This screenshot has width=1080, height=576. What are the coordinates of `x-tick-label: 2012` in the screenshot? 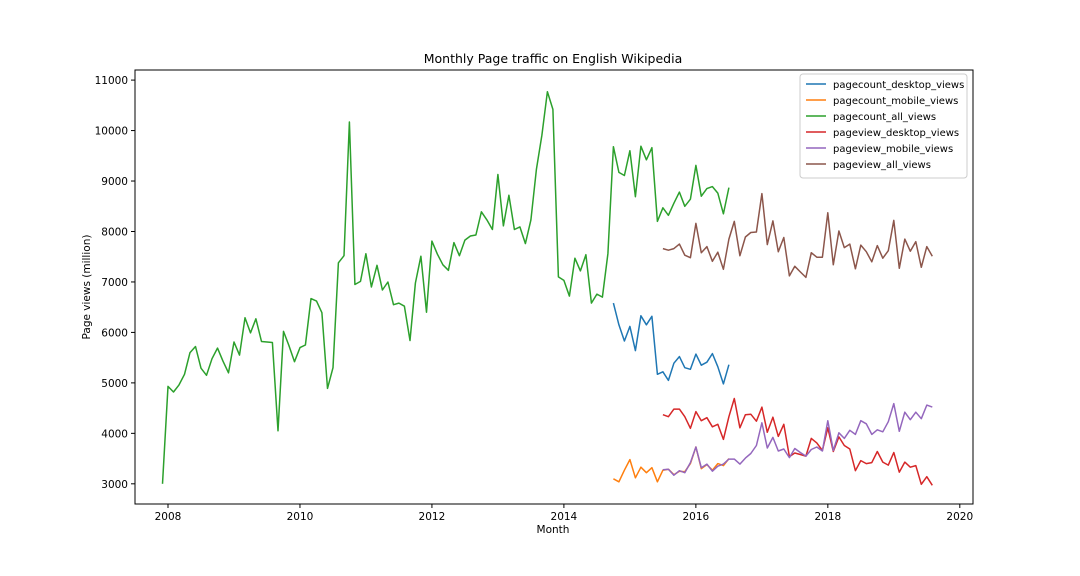 It's located at (432, 517).